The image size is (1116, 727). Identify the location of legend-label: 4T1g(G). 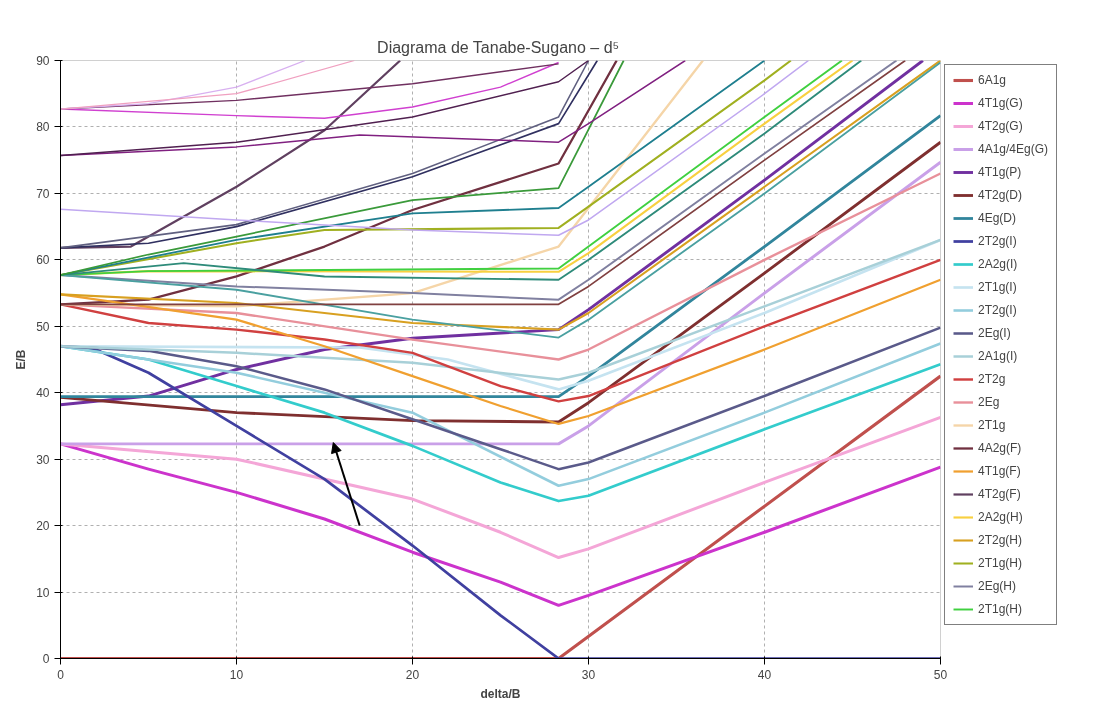
(1000, 103).